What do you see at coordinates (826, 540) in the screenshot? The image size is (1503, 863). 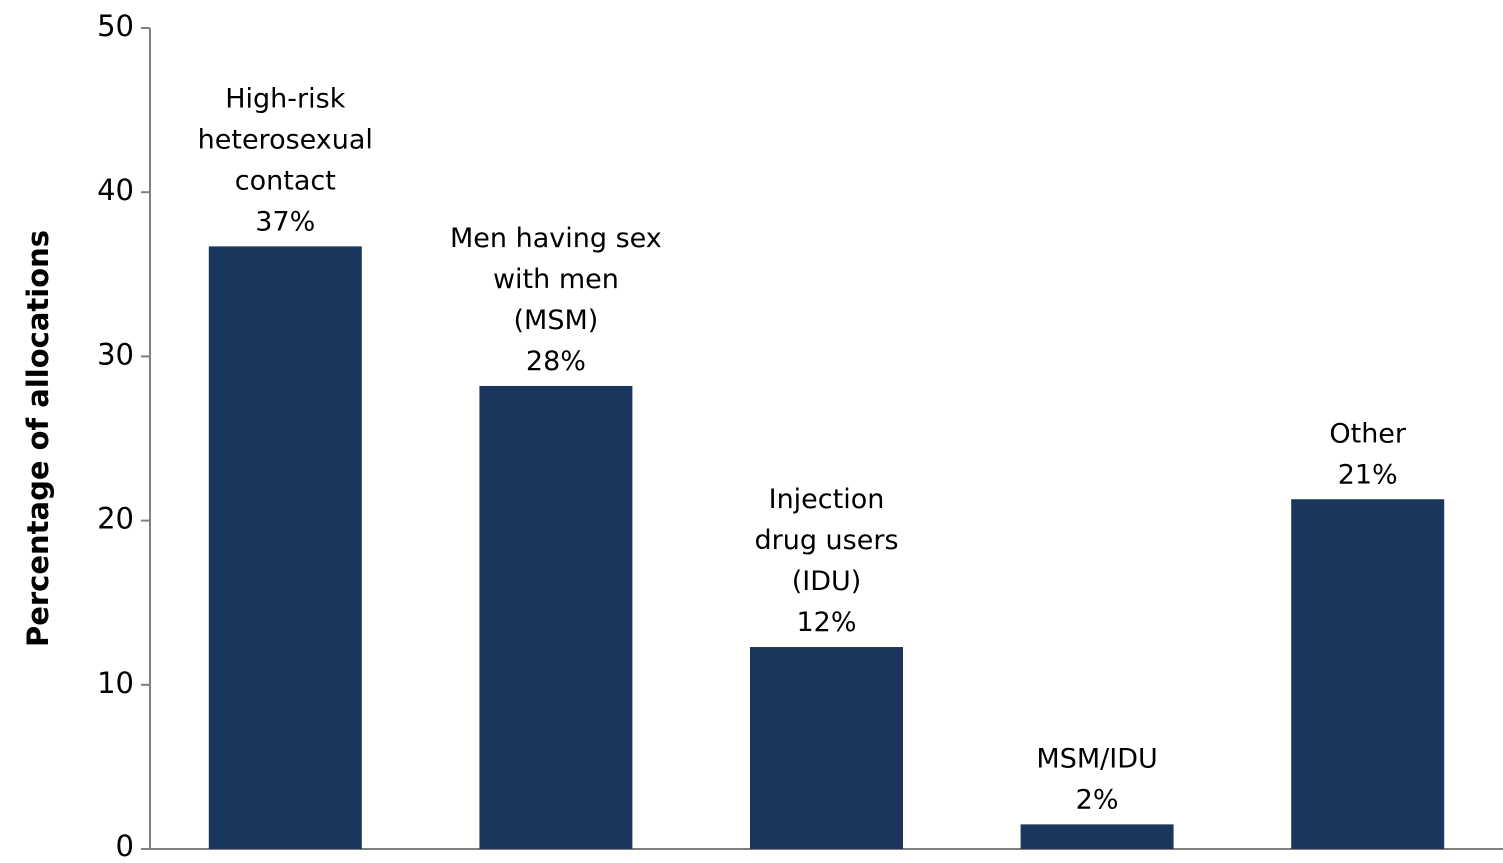 I see `bar-2-label-line-1: drug users` at bounding box center [826, 540].